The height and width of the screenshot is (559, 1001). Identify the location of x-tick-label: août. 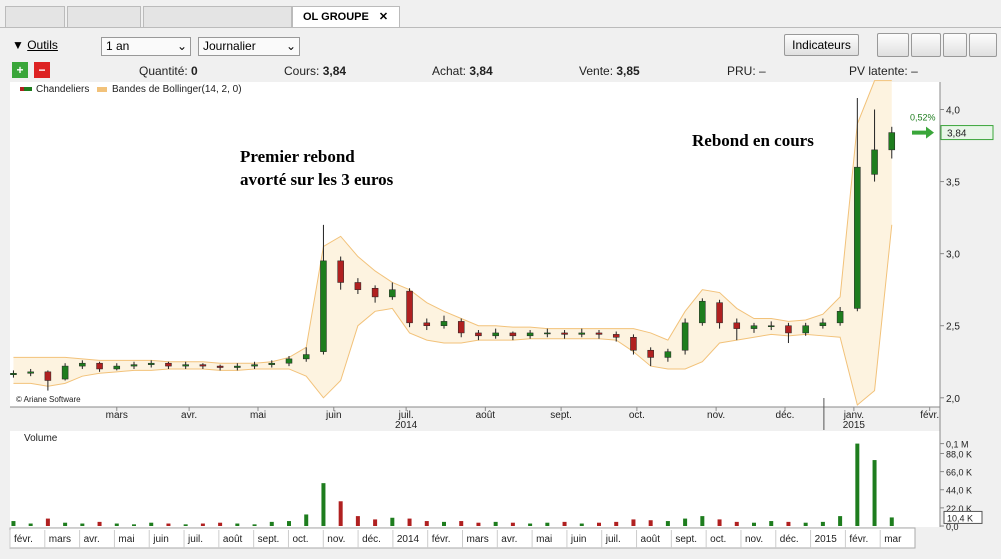
(486, 415).